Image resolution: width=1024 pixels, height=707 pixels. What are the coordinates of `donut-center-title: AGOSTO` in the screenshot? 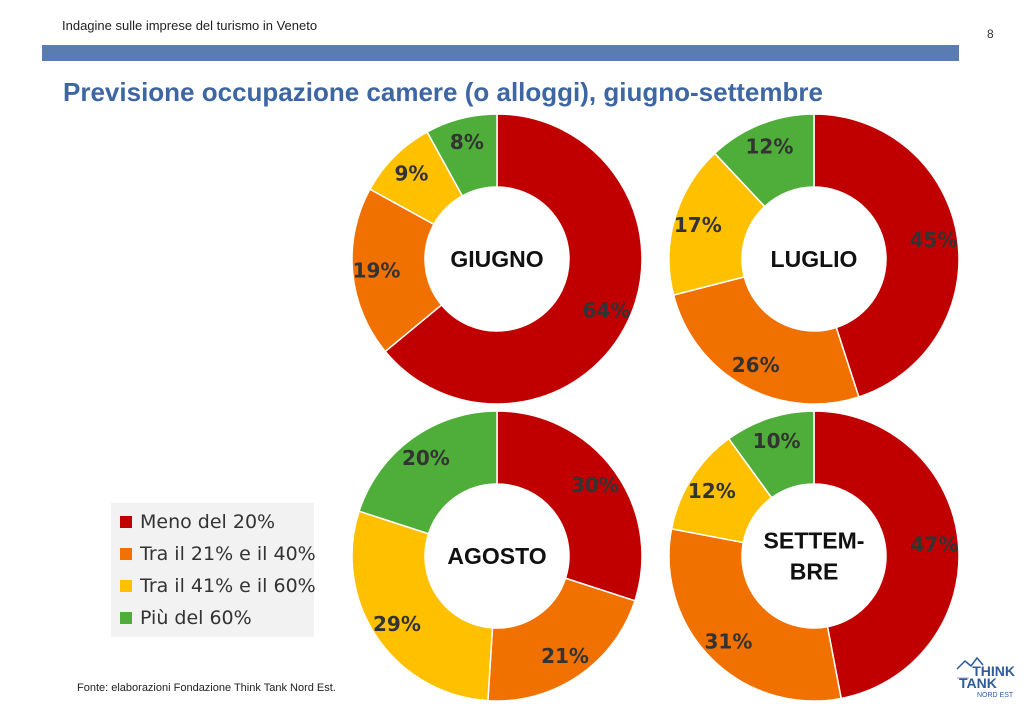 It's located at (496, 556).